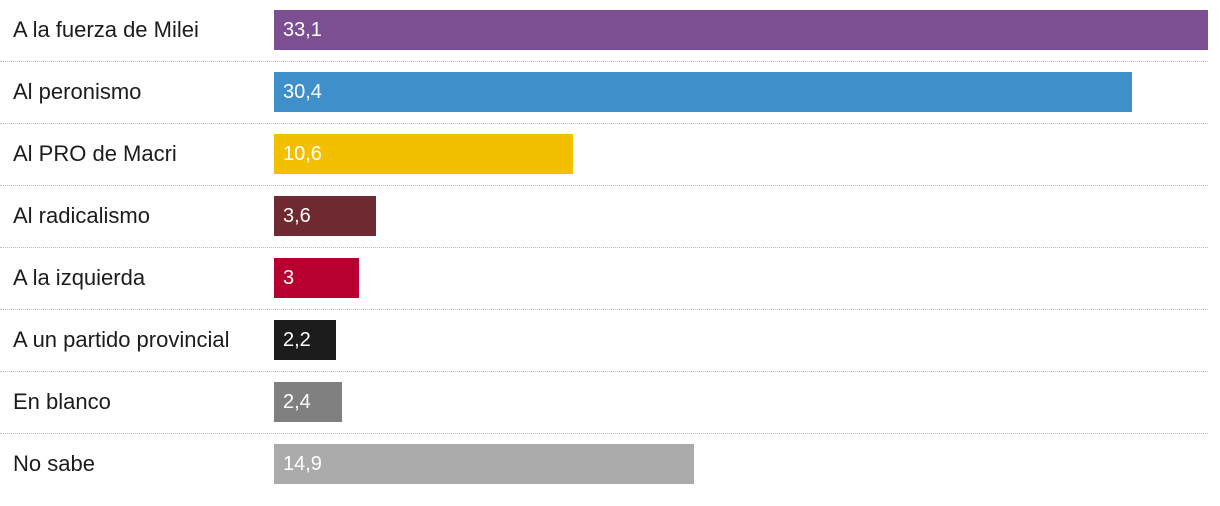 This screenshot has height=506, width=1220. What do you see at coordinates (604, 289) in the screenshot?
I see `bar-row: A la izquierda 3` at bounding box center [604, 289].